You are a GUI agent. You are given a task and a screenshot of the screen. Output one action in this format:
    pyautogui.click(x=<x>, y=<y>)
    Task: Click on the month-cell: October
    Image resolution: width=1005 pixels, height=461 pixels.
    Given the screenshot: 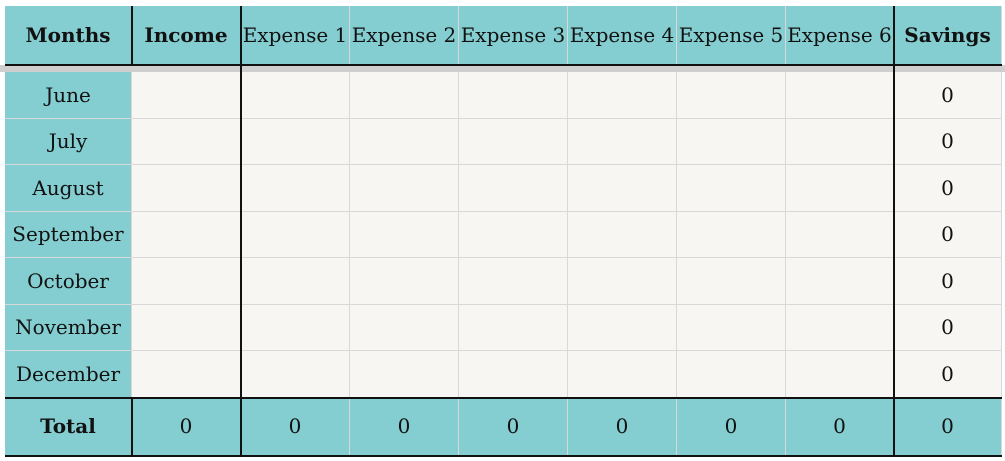 What is the action you would take?
    pyautogui.click(x=68, y=281)
    